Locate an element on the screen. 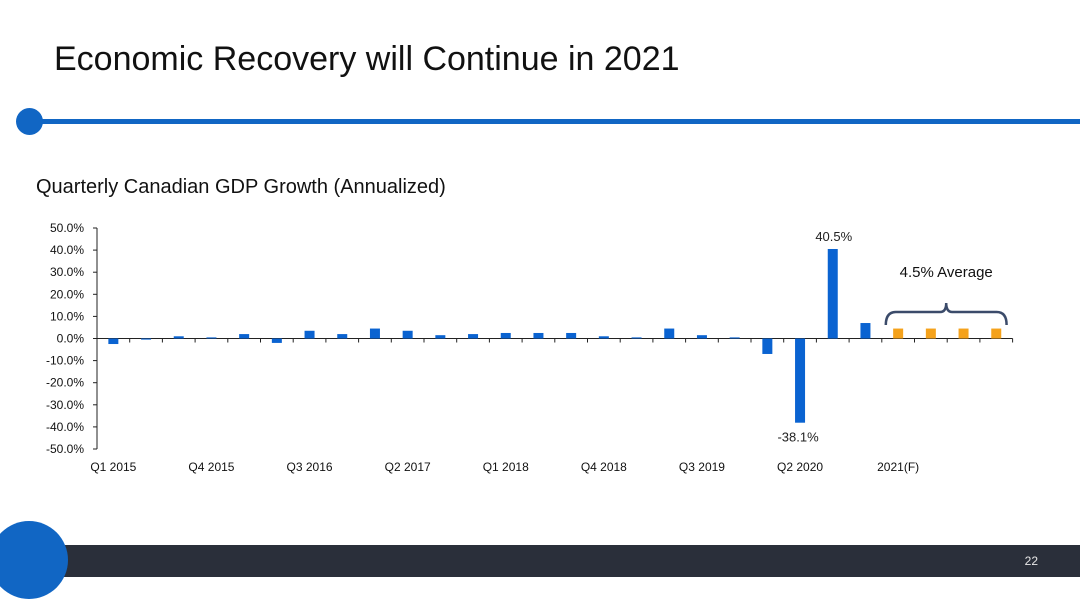  y-tick-label: -50.0% is located at coordinates (65, 449).